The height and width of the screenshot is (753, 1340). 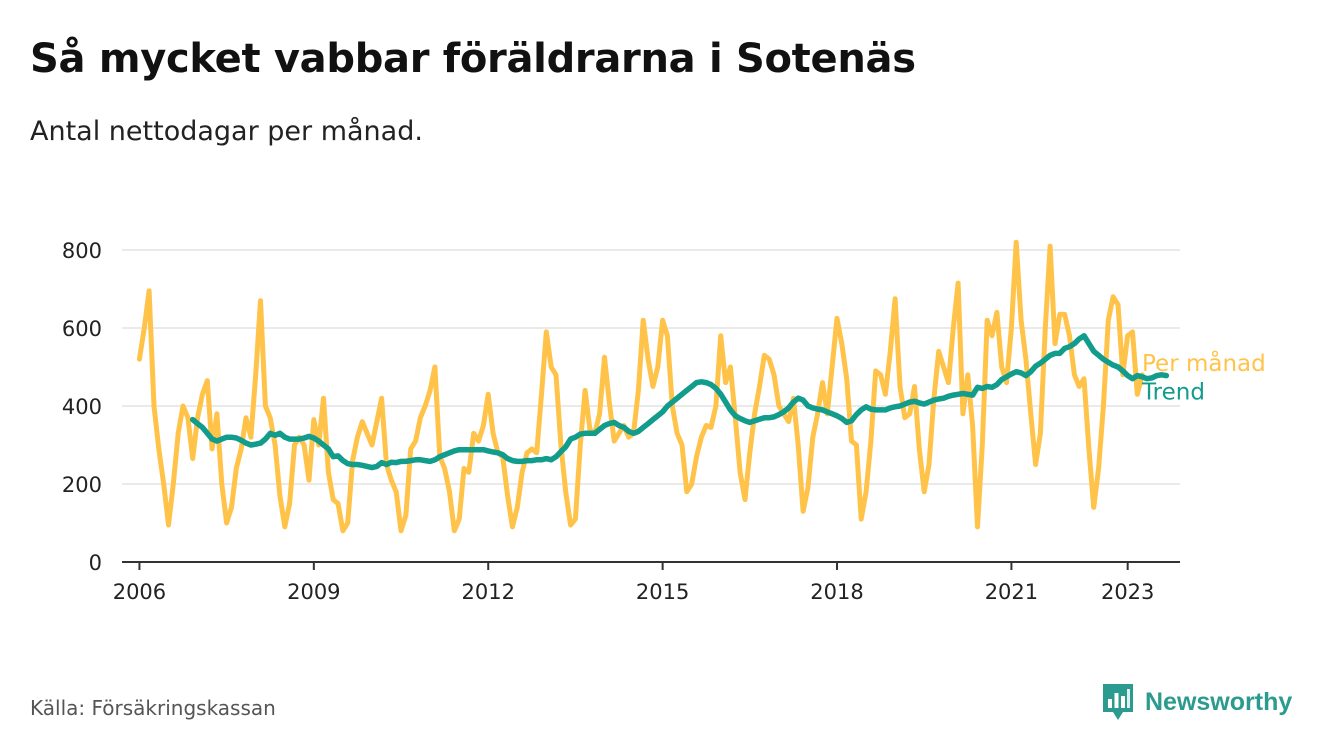 What do you see at coordinates (153, 708) in the screenshot?
I see `source-note: Källa: Försäkringskassan` at bounding box center [153, 708].